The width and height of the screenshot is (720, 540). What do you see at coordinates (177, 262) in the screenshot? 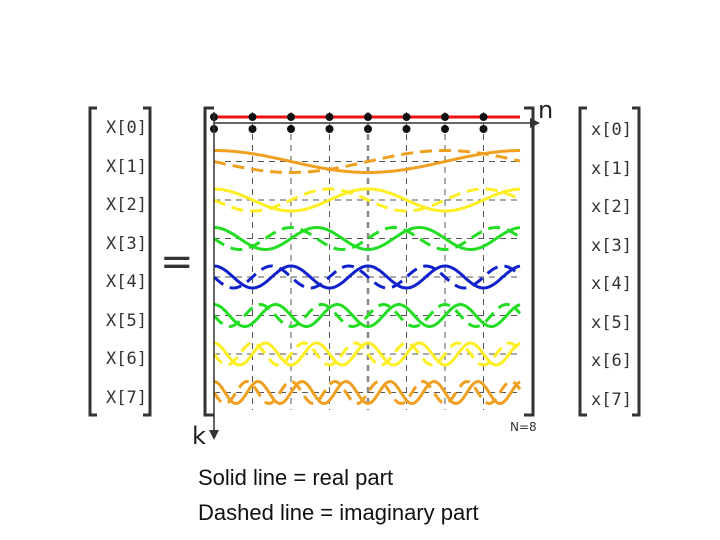
I see `equals-sign: =` at bounding box center [177, 262].